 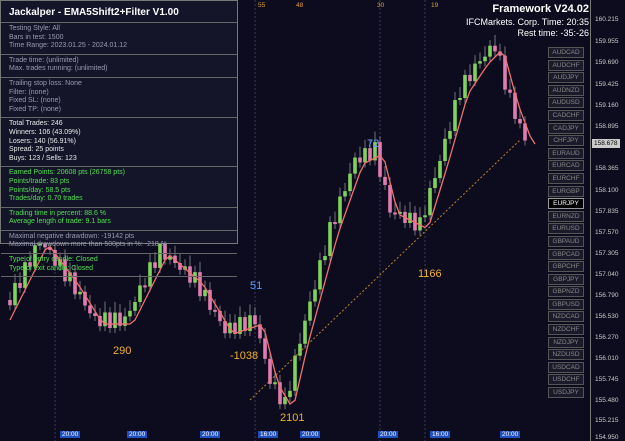 I want to click on symbol-button: EURJPY, so click(x=566, y=204).